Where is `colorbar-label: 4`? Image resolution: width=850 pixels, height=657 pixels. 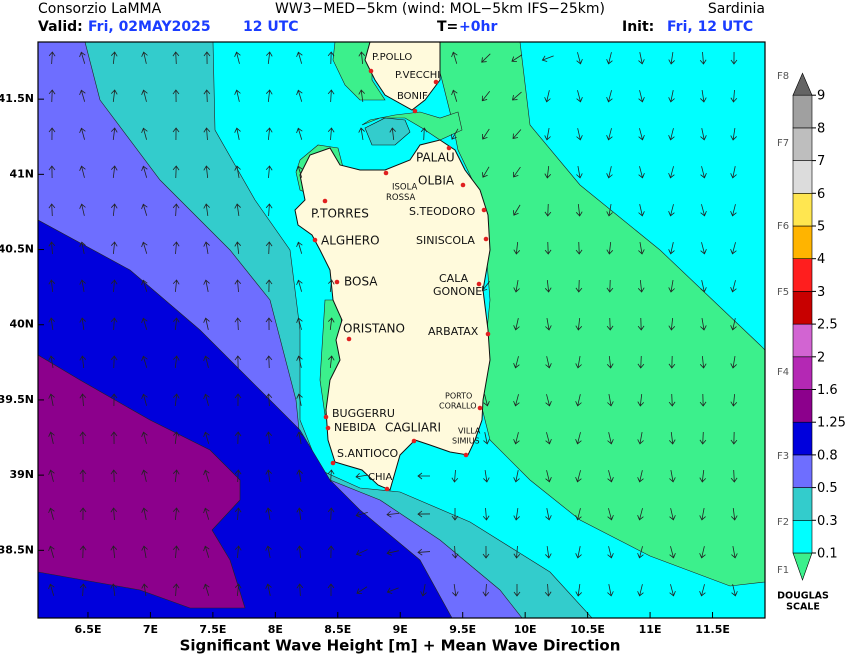
colorbar-label: 4 is located at coordinates (821, 259).